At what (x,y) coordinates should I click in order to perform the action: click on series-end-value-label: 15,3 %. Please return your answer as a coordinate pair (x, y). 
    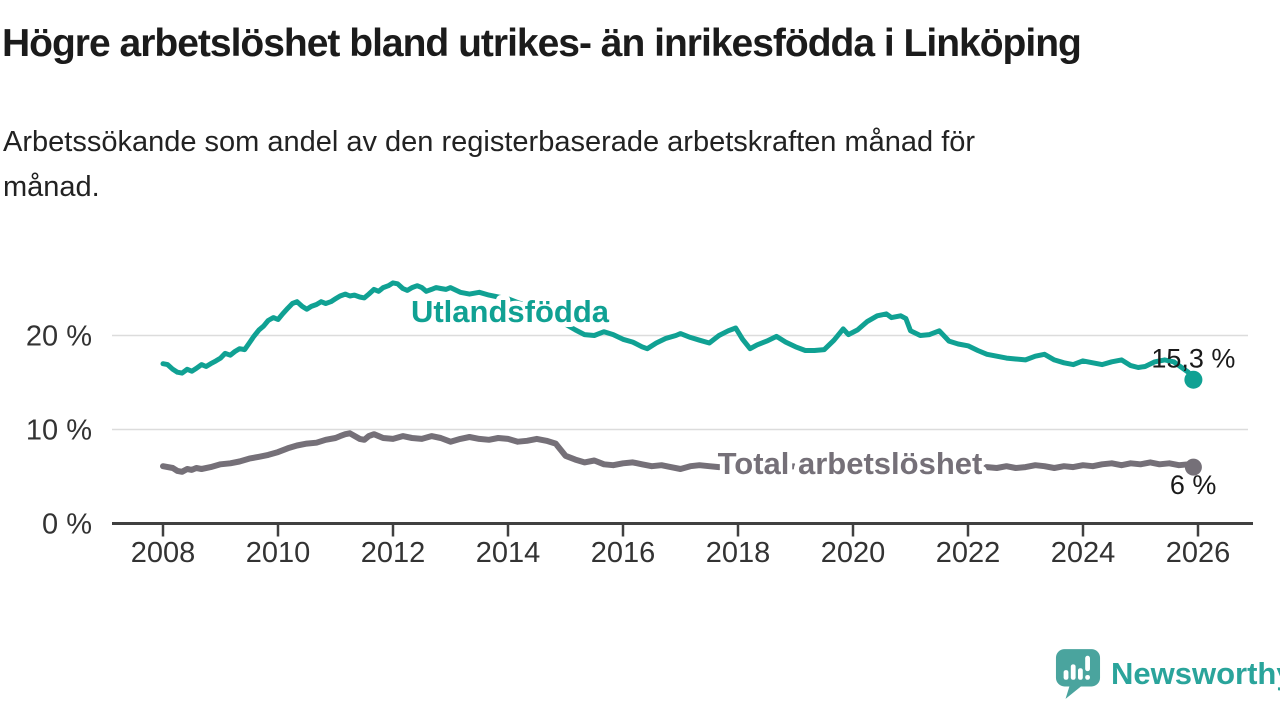
    Looking at the image, I should click on (1193, 359).